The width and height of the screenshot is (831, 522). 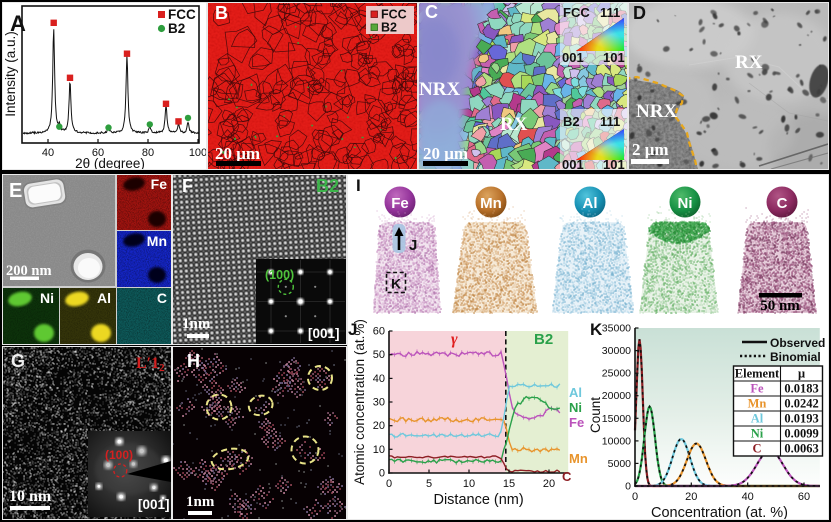 I want to click on svg-text: G, so click(x=18, y=361).